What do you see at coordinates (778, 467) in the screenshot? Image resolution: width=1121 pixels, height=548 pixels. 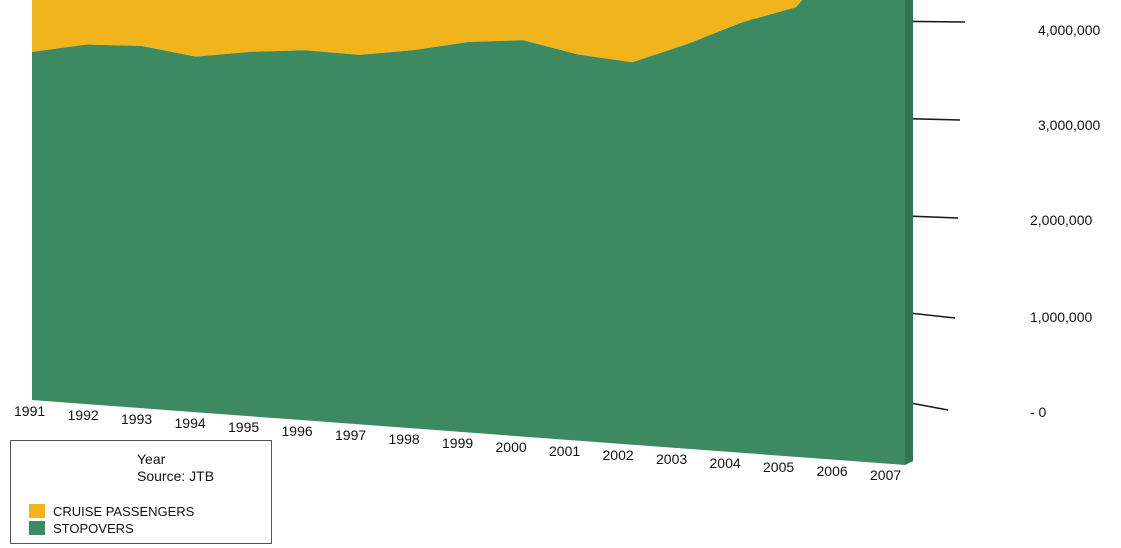 I see `x-tick-label: 2005` at bounding box center [778, 467].